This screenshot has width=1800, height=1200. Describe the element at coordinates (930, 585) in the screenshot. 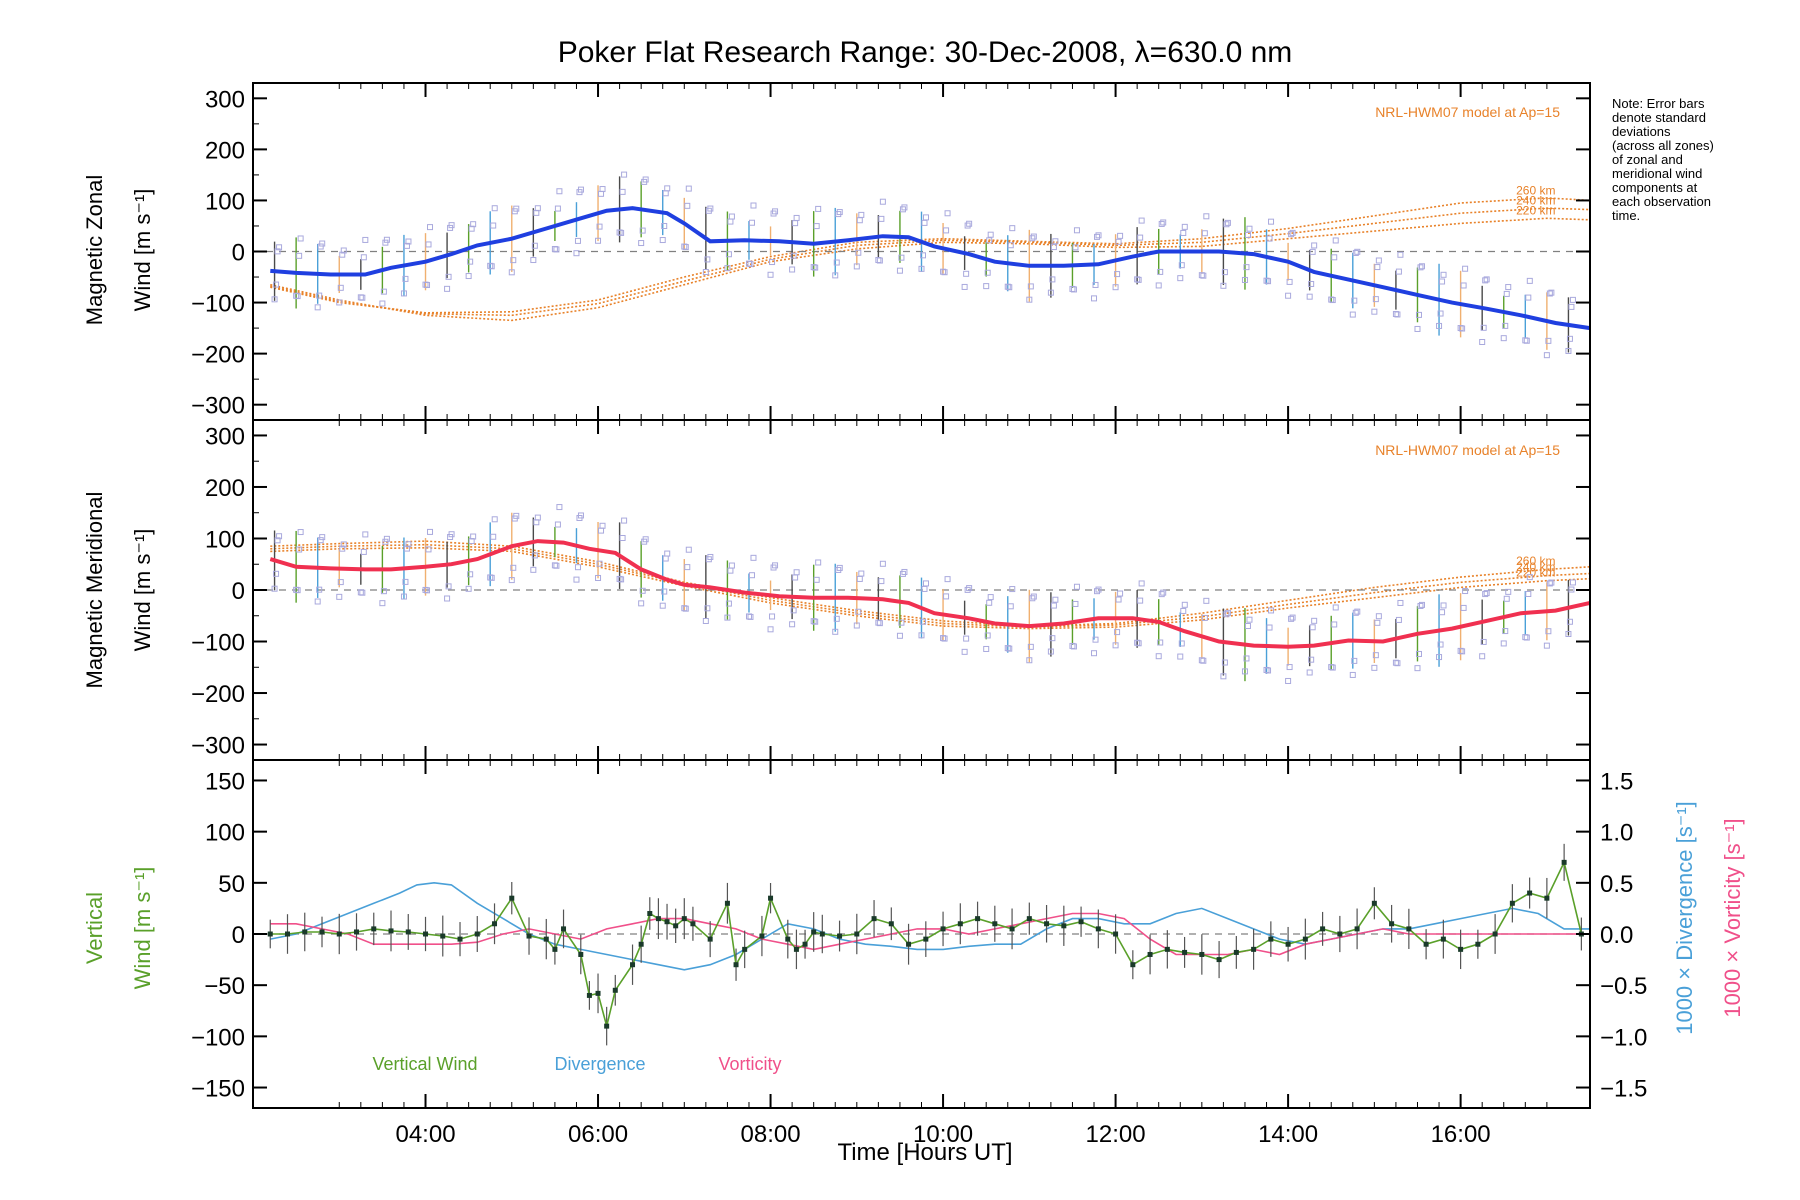

I see `meridional-model-line` at that location.